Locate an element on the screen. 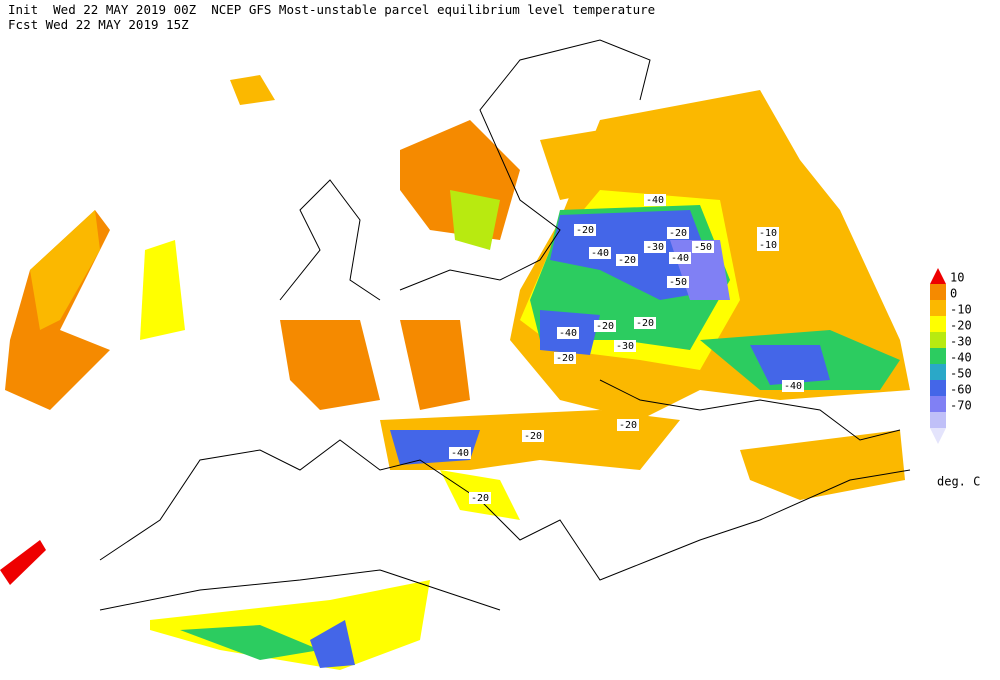 The width and height of the screenshot is (1000, 680). legend-unit: deg. C is located at coordinates (958, 482).